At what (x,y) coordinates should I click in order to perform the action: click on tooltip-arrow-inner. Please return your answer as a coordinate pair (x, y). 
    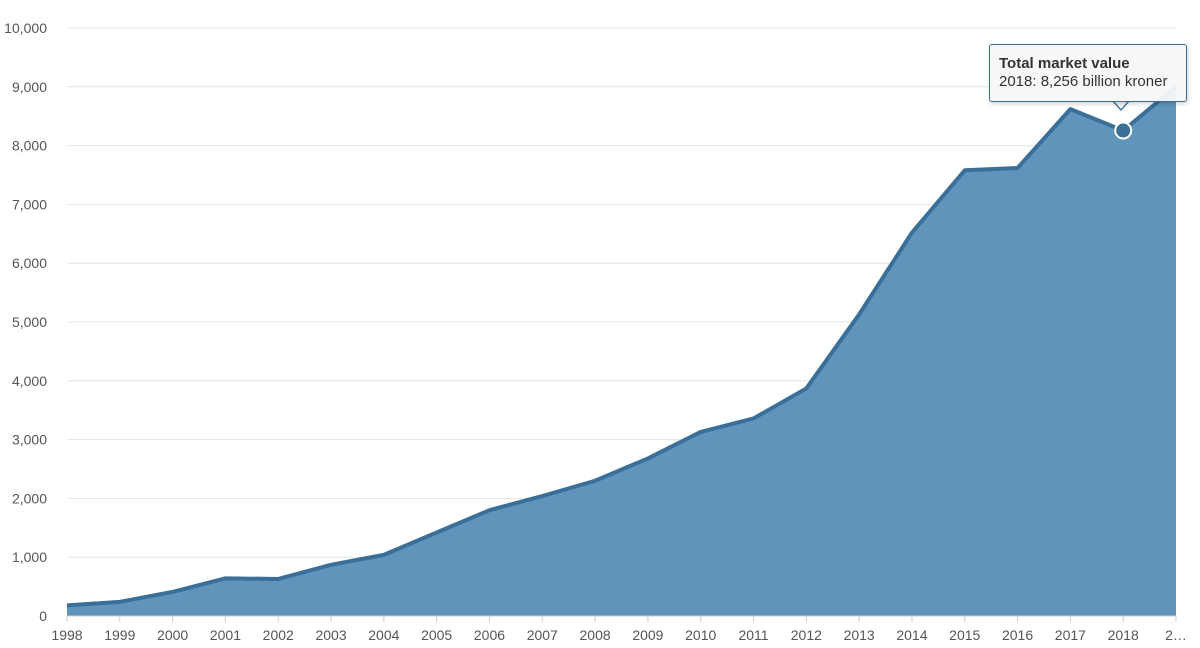
    Looking at the image, I should click on (1121, 104).